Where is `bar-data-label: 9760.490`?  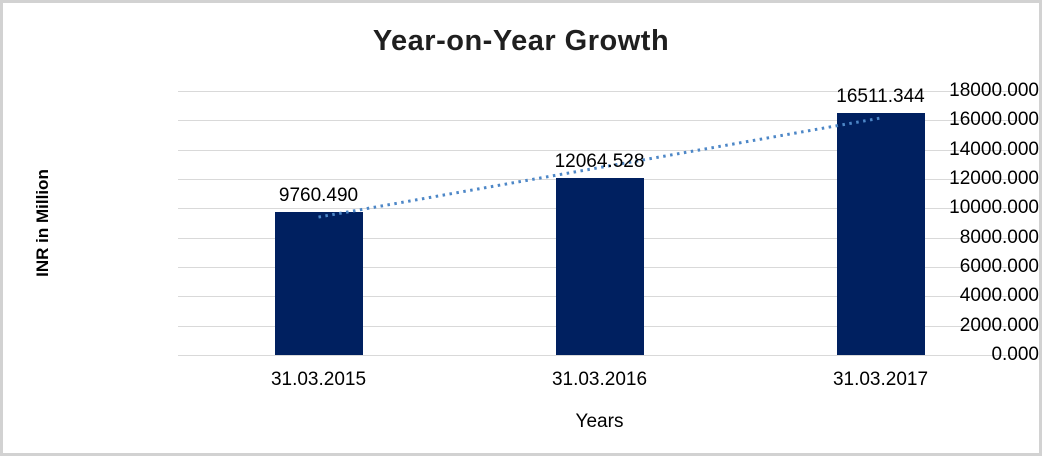
bar-data-label: 9760.490 is located at coordinates (318, 195).